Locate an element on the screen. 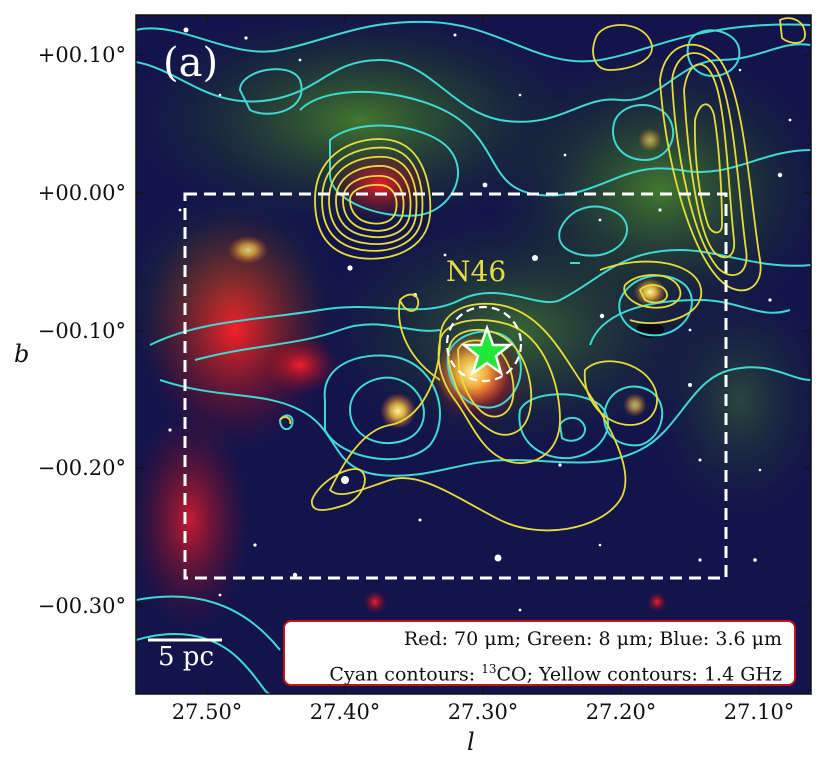  scalebar-label: 5 pc is located at coordinates (186, 657).